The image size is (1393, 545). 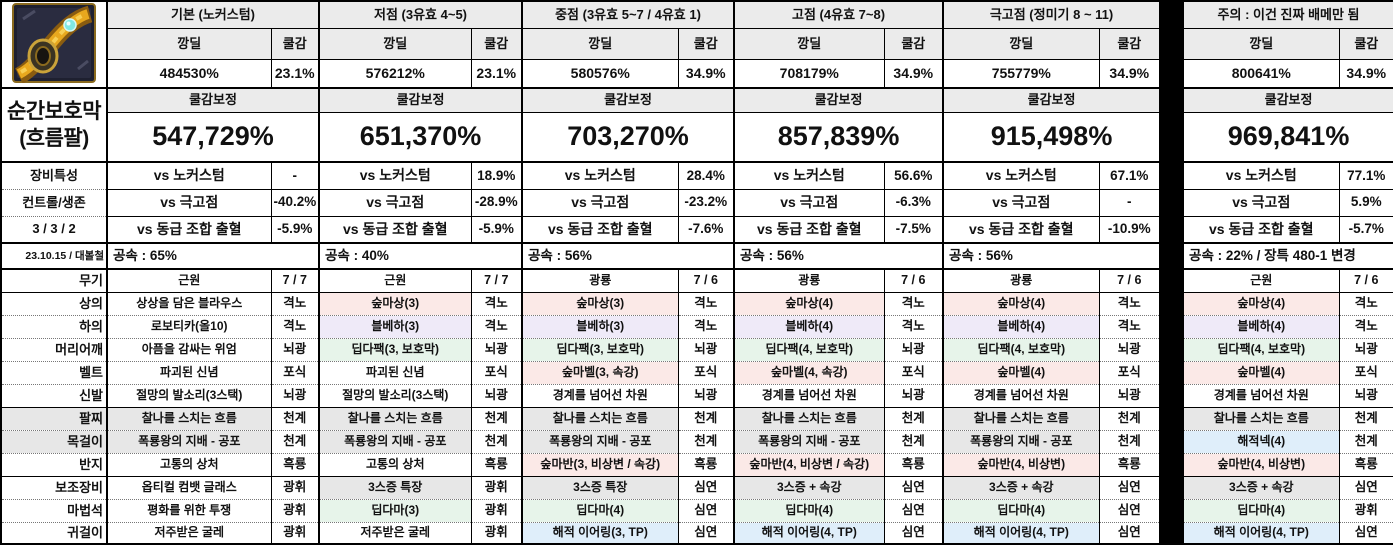 What do you see at coordinates (1287, 138) in the screenshot?
I see `group-5-corrected-value: 969,841%` at bounding box center [1287, 138].